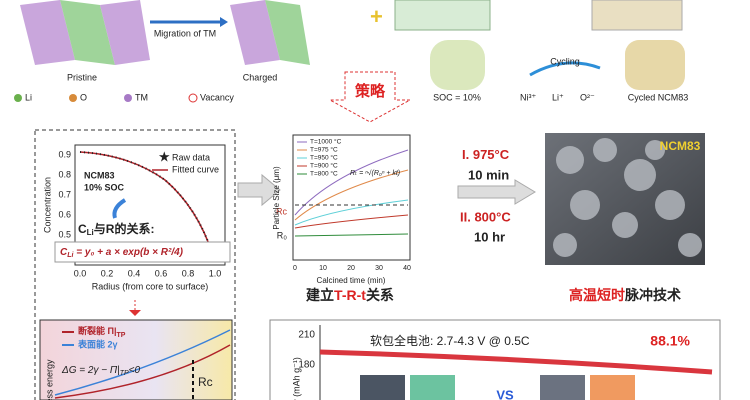 This screenshot has width=750, height=400. Describe the element at coordinates (326, 142) in the screenshot. I see `legend-label: T=1000 °C` at that location.